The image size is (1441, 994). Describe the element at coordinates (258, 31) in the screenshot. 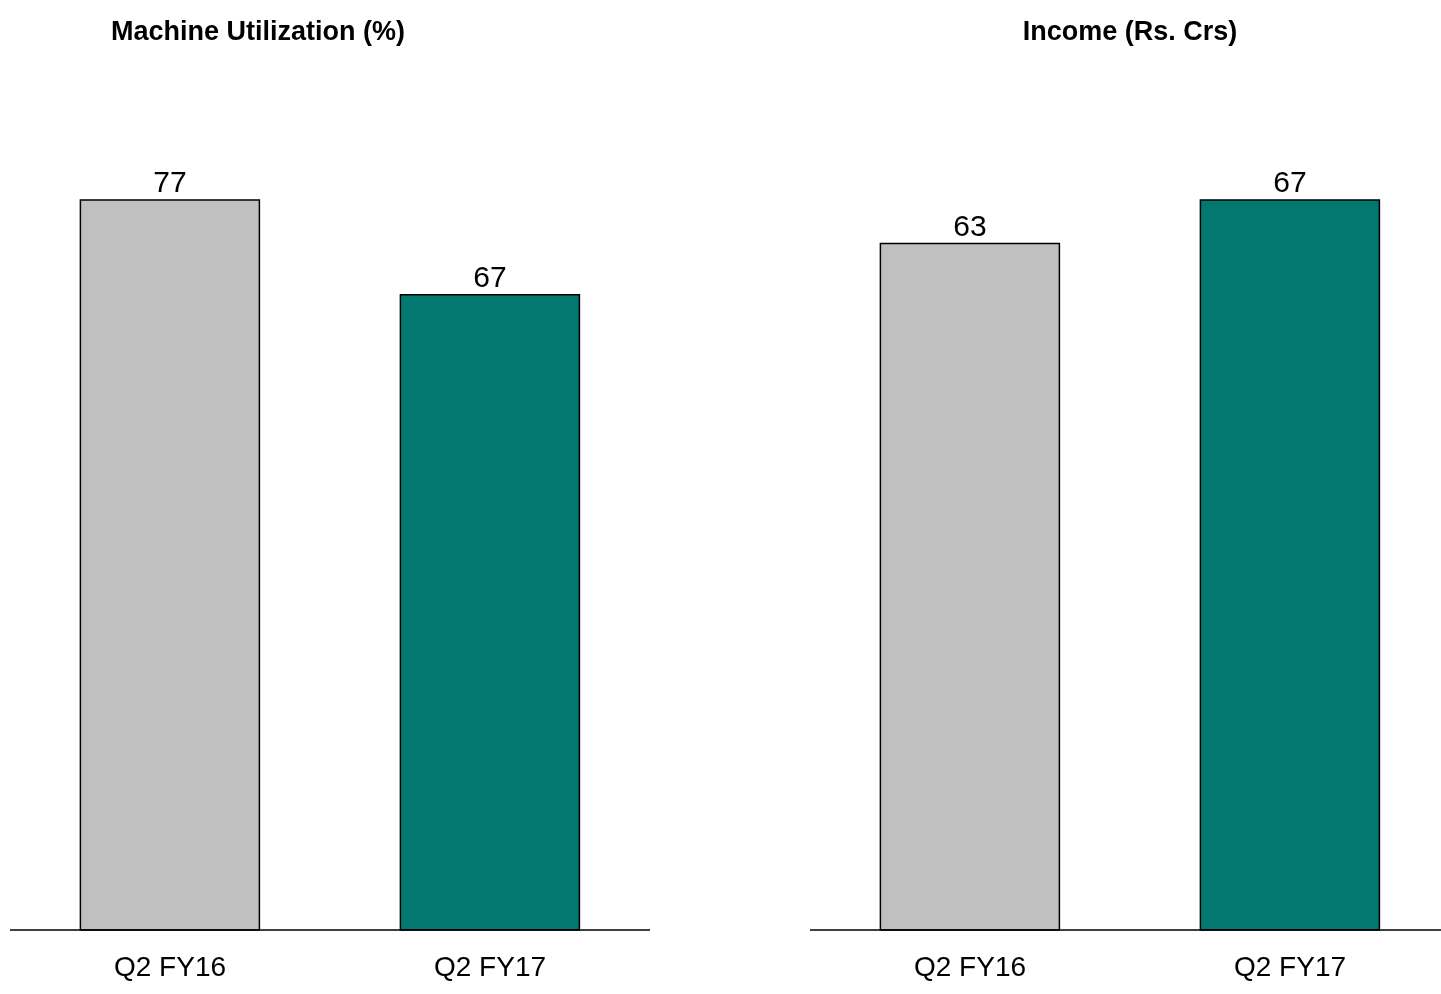

I see `chart-title: Machine Utilization (%)` at that location.